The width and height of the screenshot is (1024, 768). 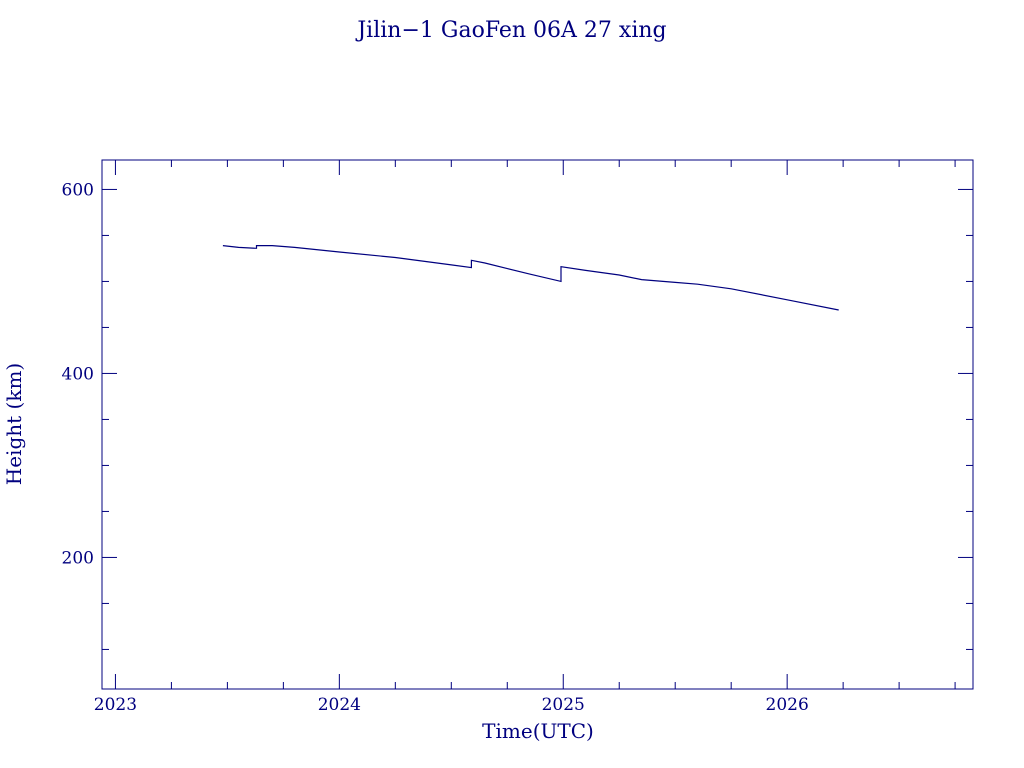 I want to click on y-tick-label: 600, so click(x=78, y=190).